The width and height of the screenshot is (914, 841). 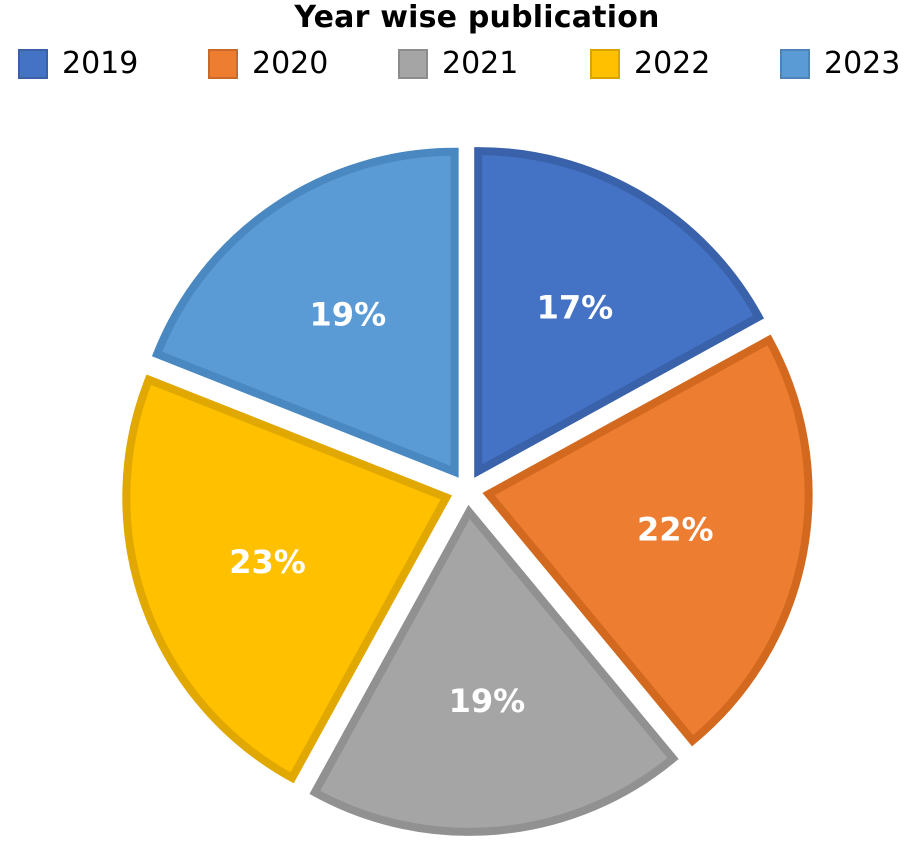 I want to click on legend-label: 2019, so click(x=100, y=63).